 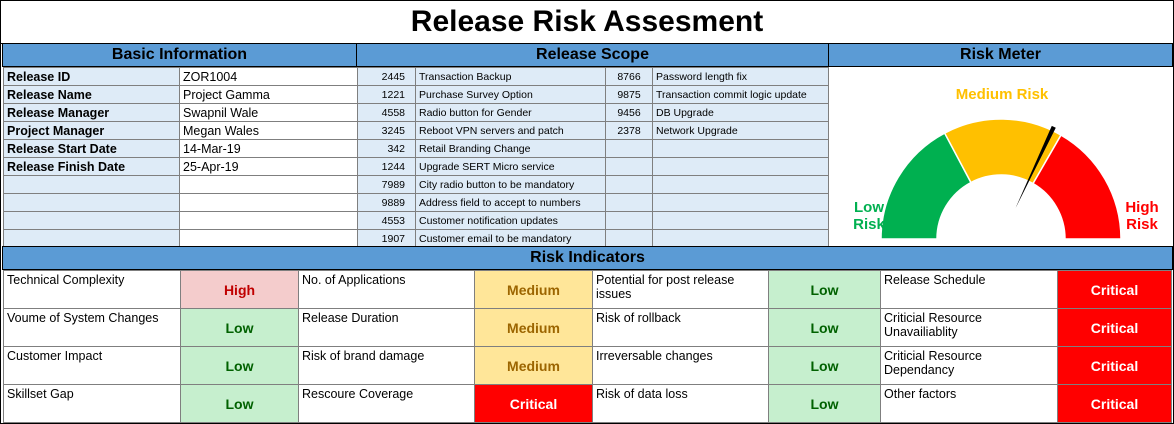 What do you see at coordinates (969, 327) in the screenshot?
I see `risk-indicator-name: Criticial Resource Unavailiablity` at bounding box center [969, 327].